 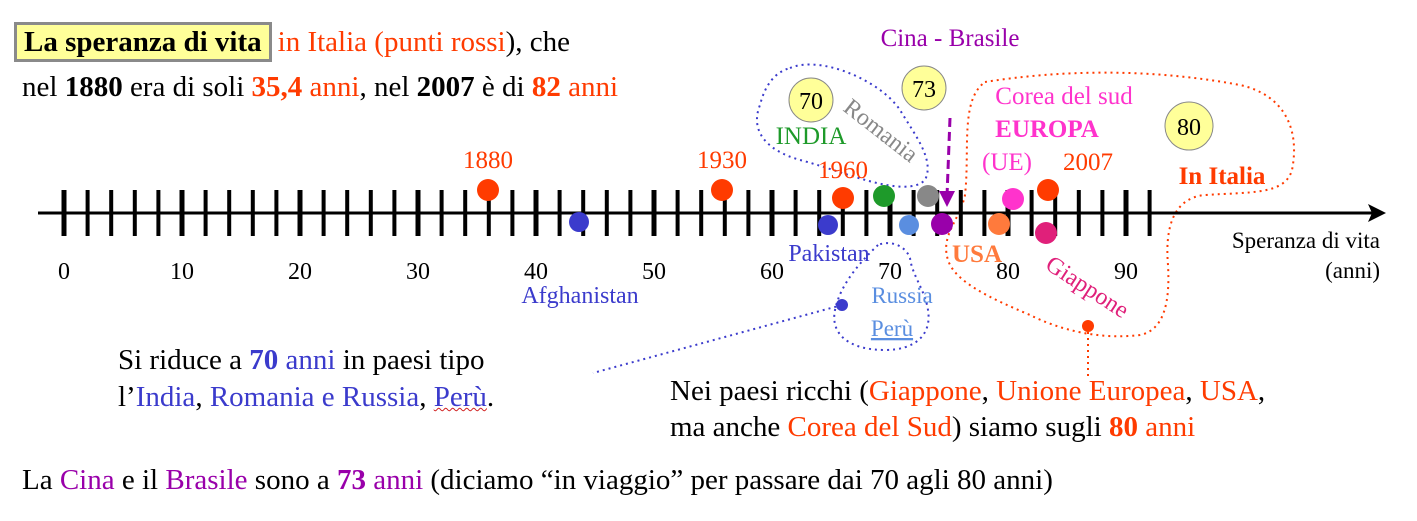 What do you see at coordinates (1222, 176) in the screenshot?
I see `label-in-italia: In Italia` at bounding box center [1222, 176].